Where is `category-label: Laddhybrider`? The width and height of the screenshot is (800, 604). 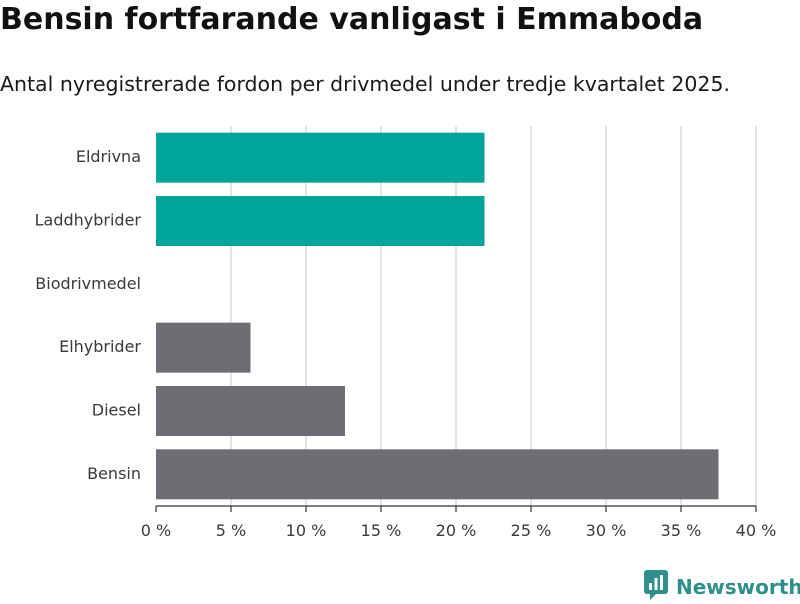
category-label: Laddhybrider is located at coordinates (88, 220).